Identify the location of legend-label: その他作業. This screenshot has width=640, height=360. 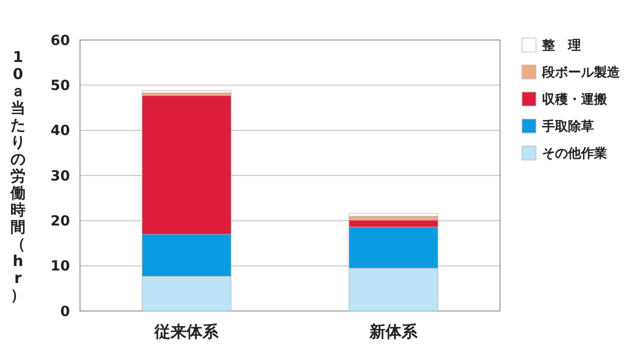
(574, 154).